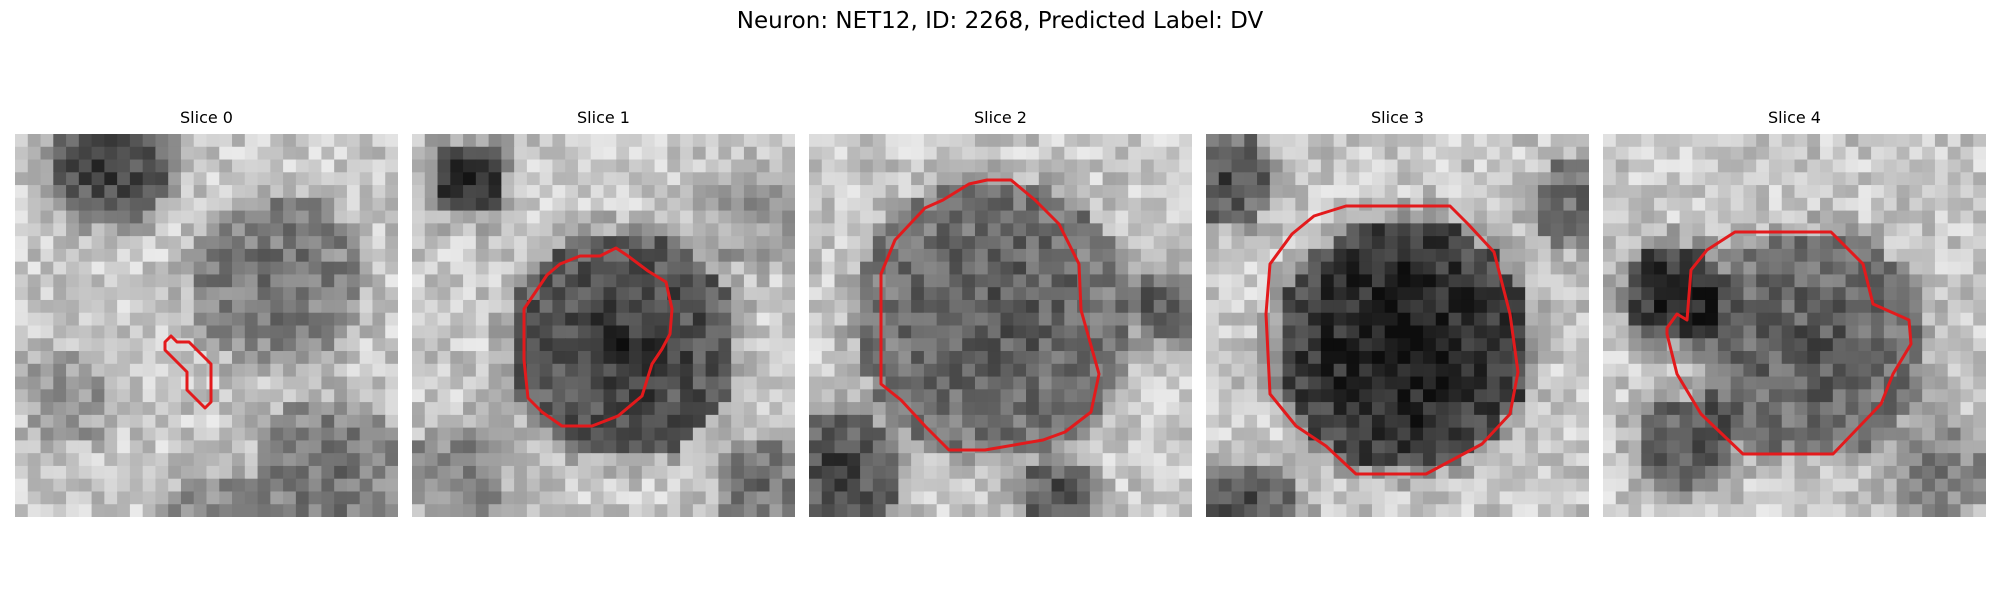 This screenshot has width=2000, height=600. What do you see at coordinates (603, 117) in the screenshot?
I see `slice-title-1: Slice 1` at bounding box center [603, 117].